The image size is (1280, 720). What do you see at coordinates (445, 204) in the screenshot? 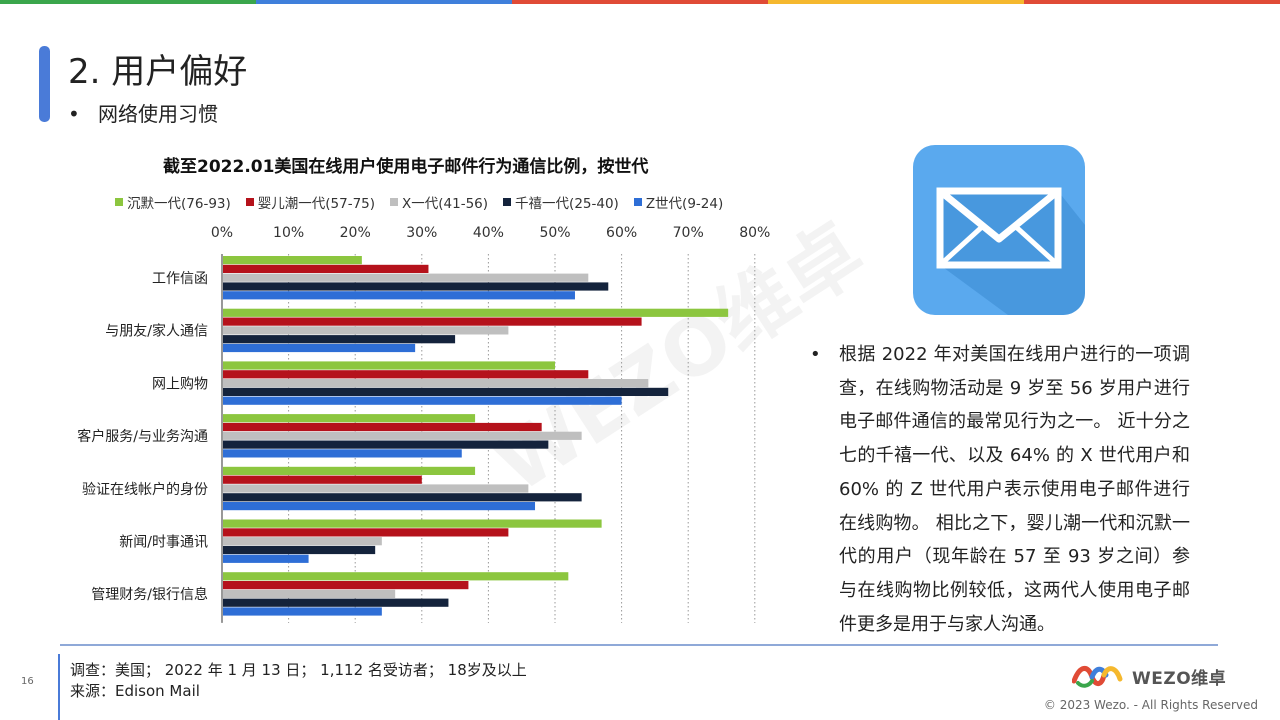
I see `legend-label: X一代(41-56)` at bounding box center [445, 204].